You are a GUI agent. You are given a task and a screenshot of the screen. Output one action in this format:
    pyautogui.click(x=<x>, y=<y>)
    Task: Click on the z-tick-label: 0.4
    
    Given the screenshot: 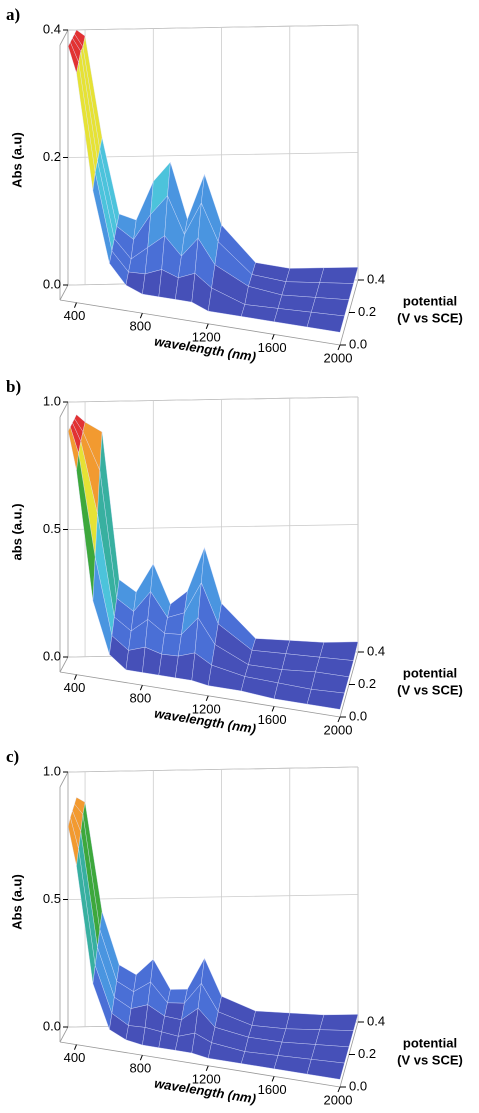 What is the action you would take?
    pyautogui.click(x=52, y=28)
    